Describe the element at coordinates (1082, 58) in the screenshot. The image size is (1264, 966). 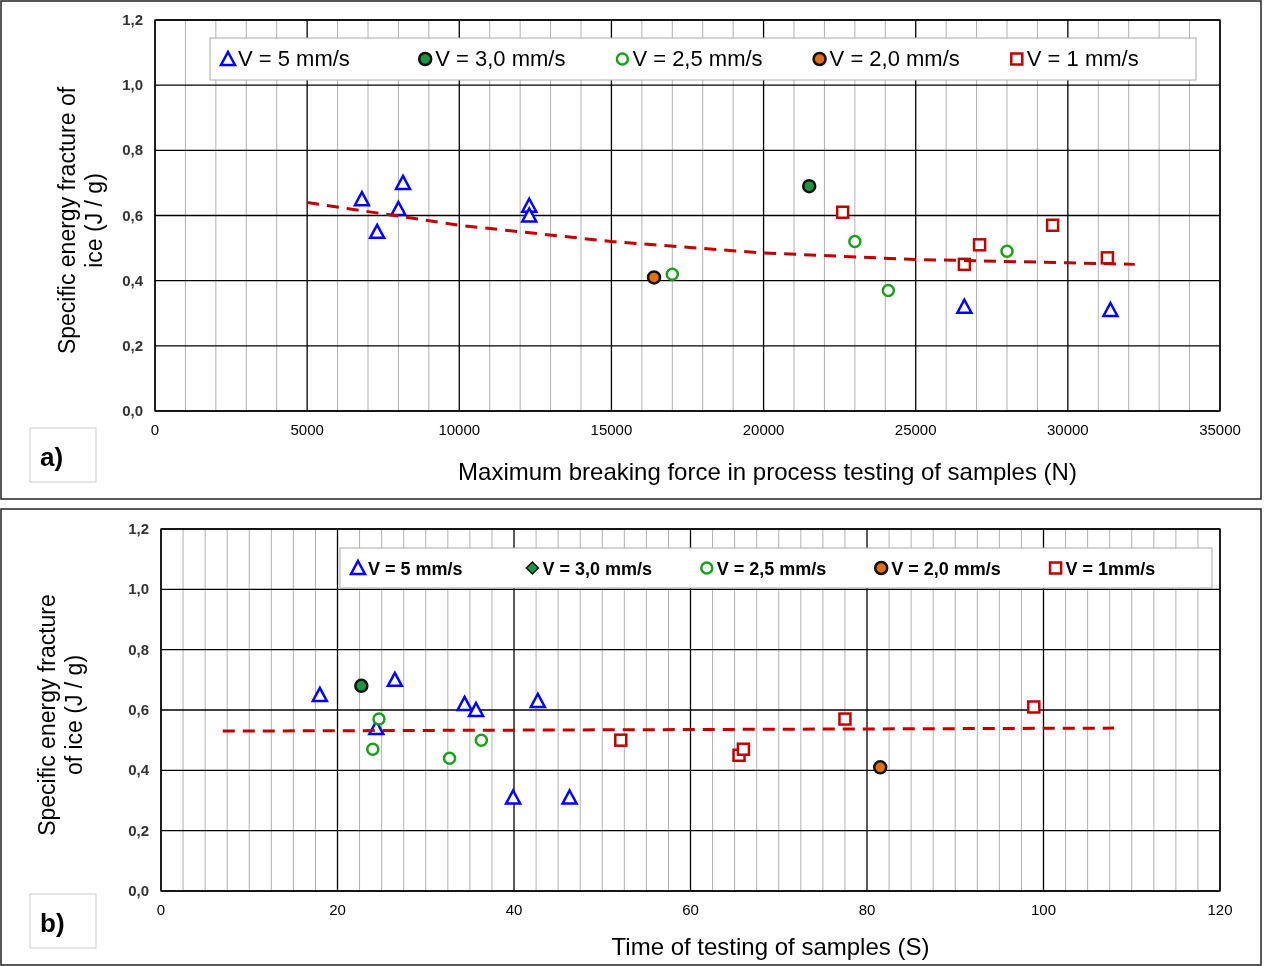
I see `legend-label: V = 1 mm/s` at that location.